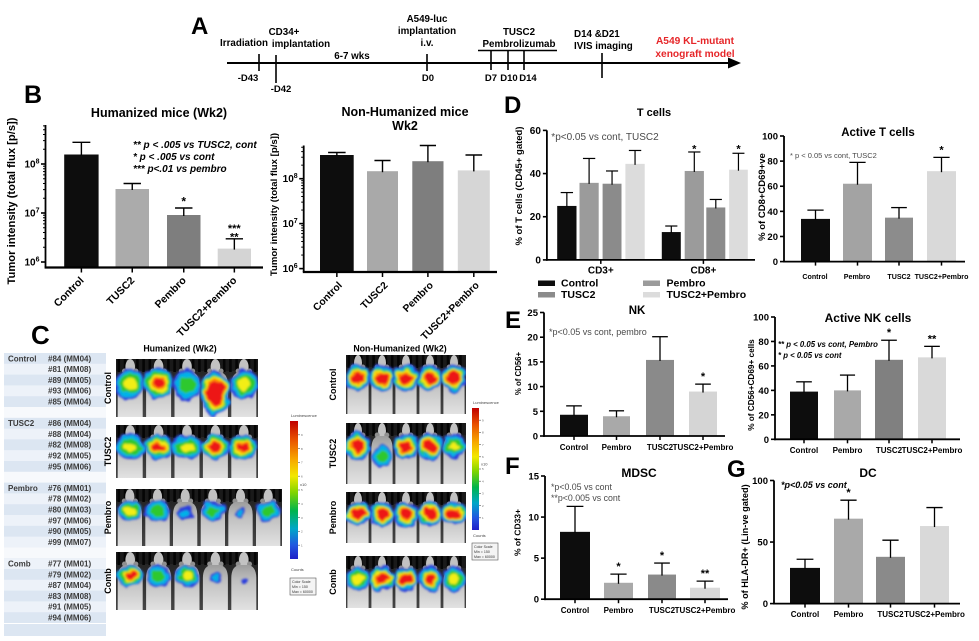 The height and width of the screenshot is (641, 979). I want to click on svg-text: D7, so click(491, 78).